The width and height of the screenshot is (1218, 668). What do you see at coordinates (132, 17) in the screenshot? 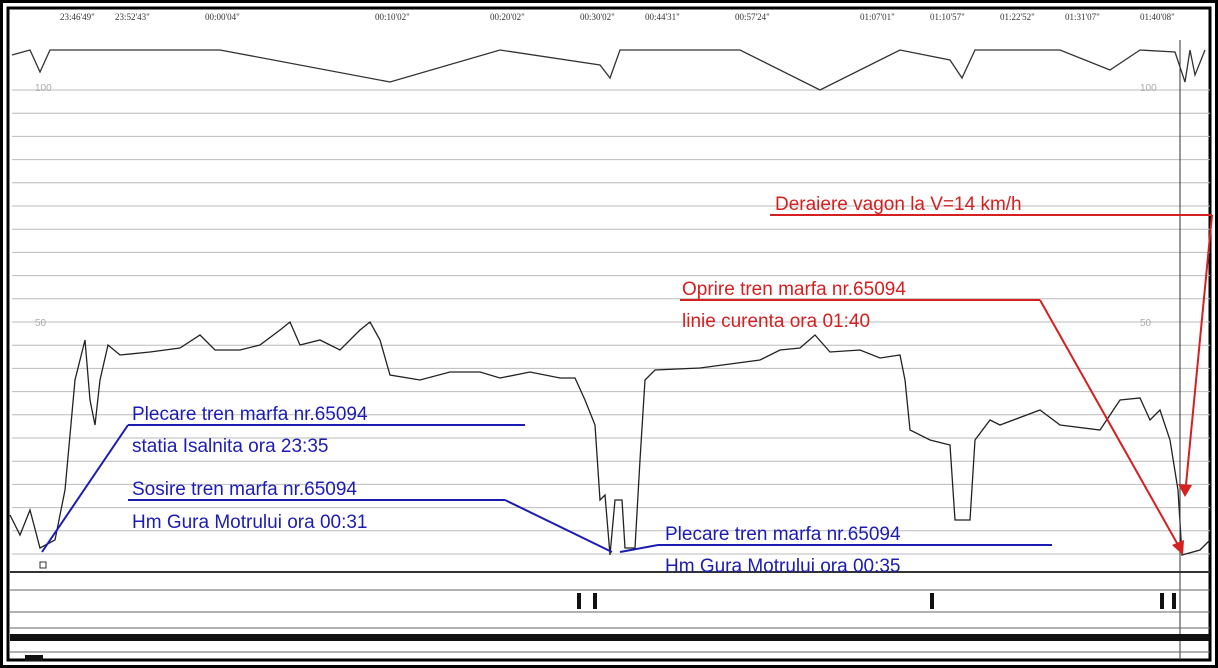
I see `time-label: 23:52'43"` at bounding box center [132, 17].